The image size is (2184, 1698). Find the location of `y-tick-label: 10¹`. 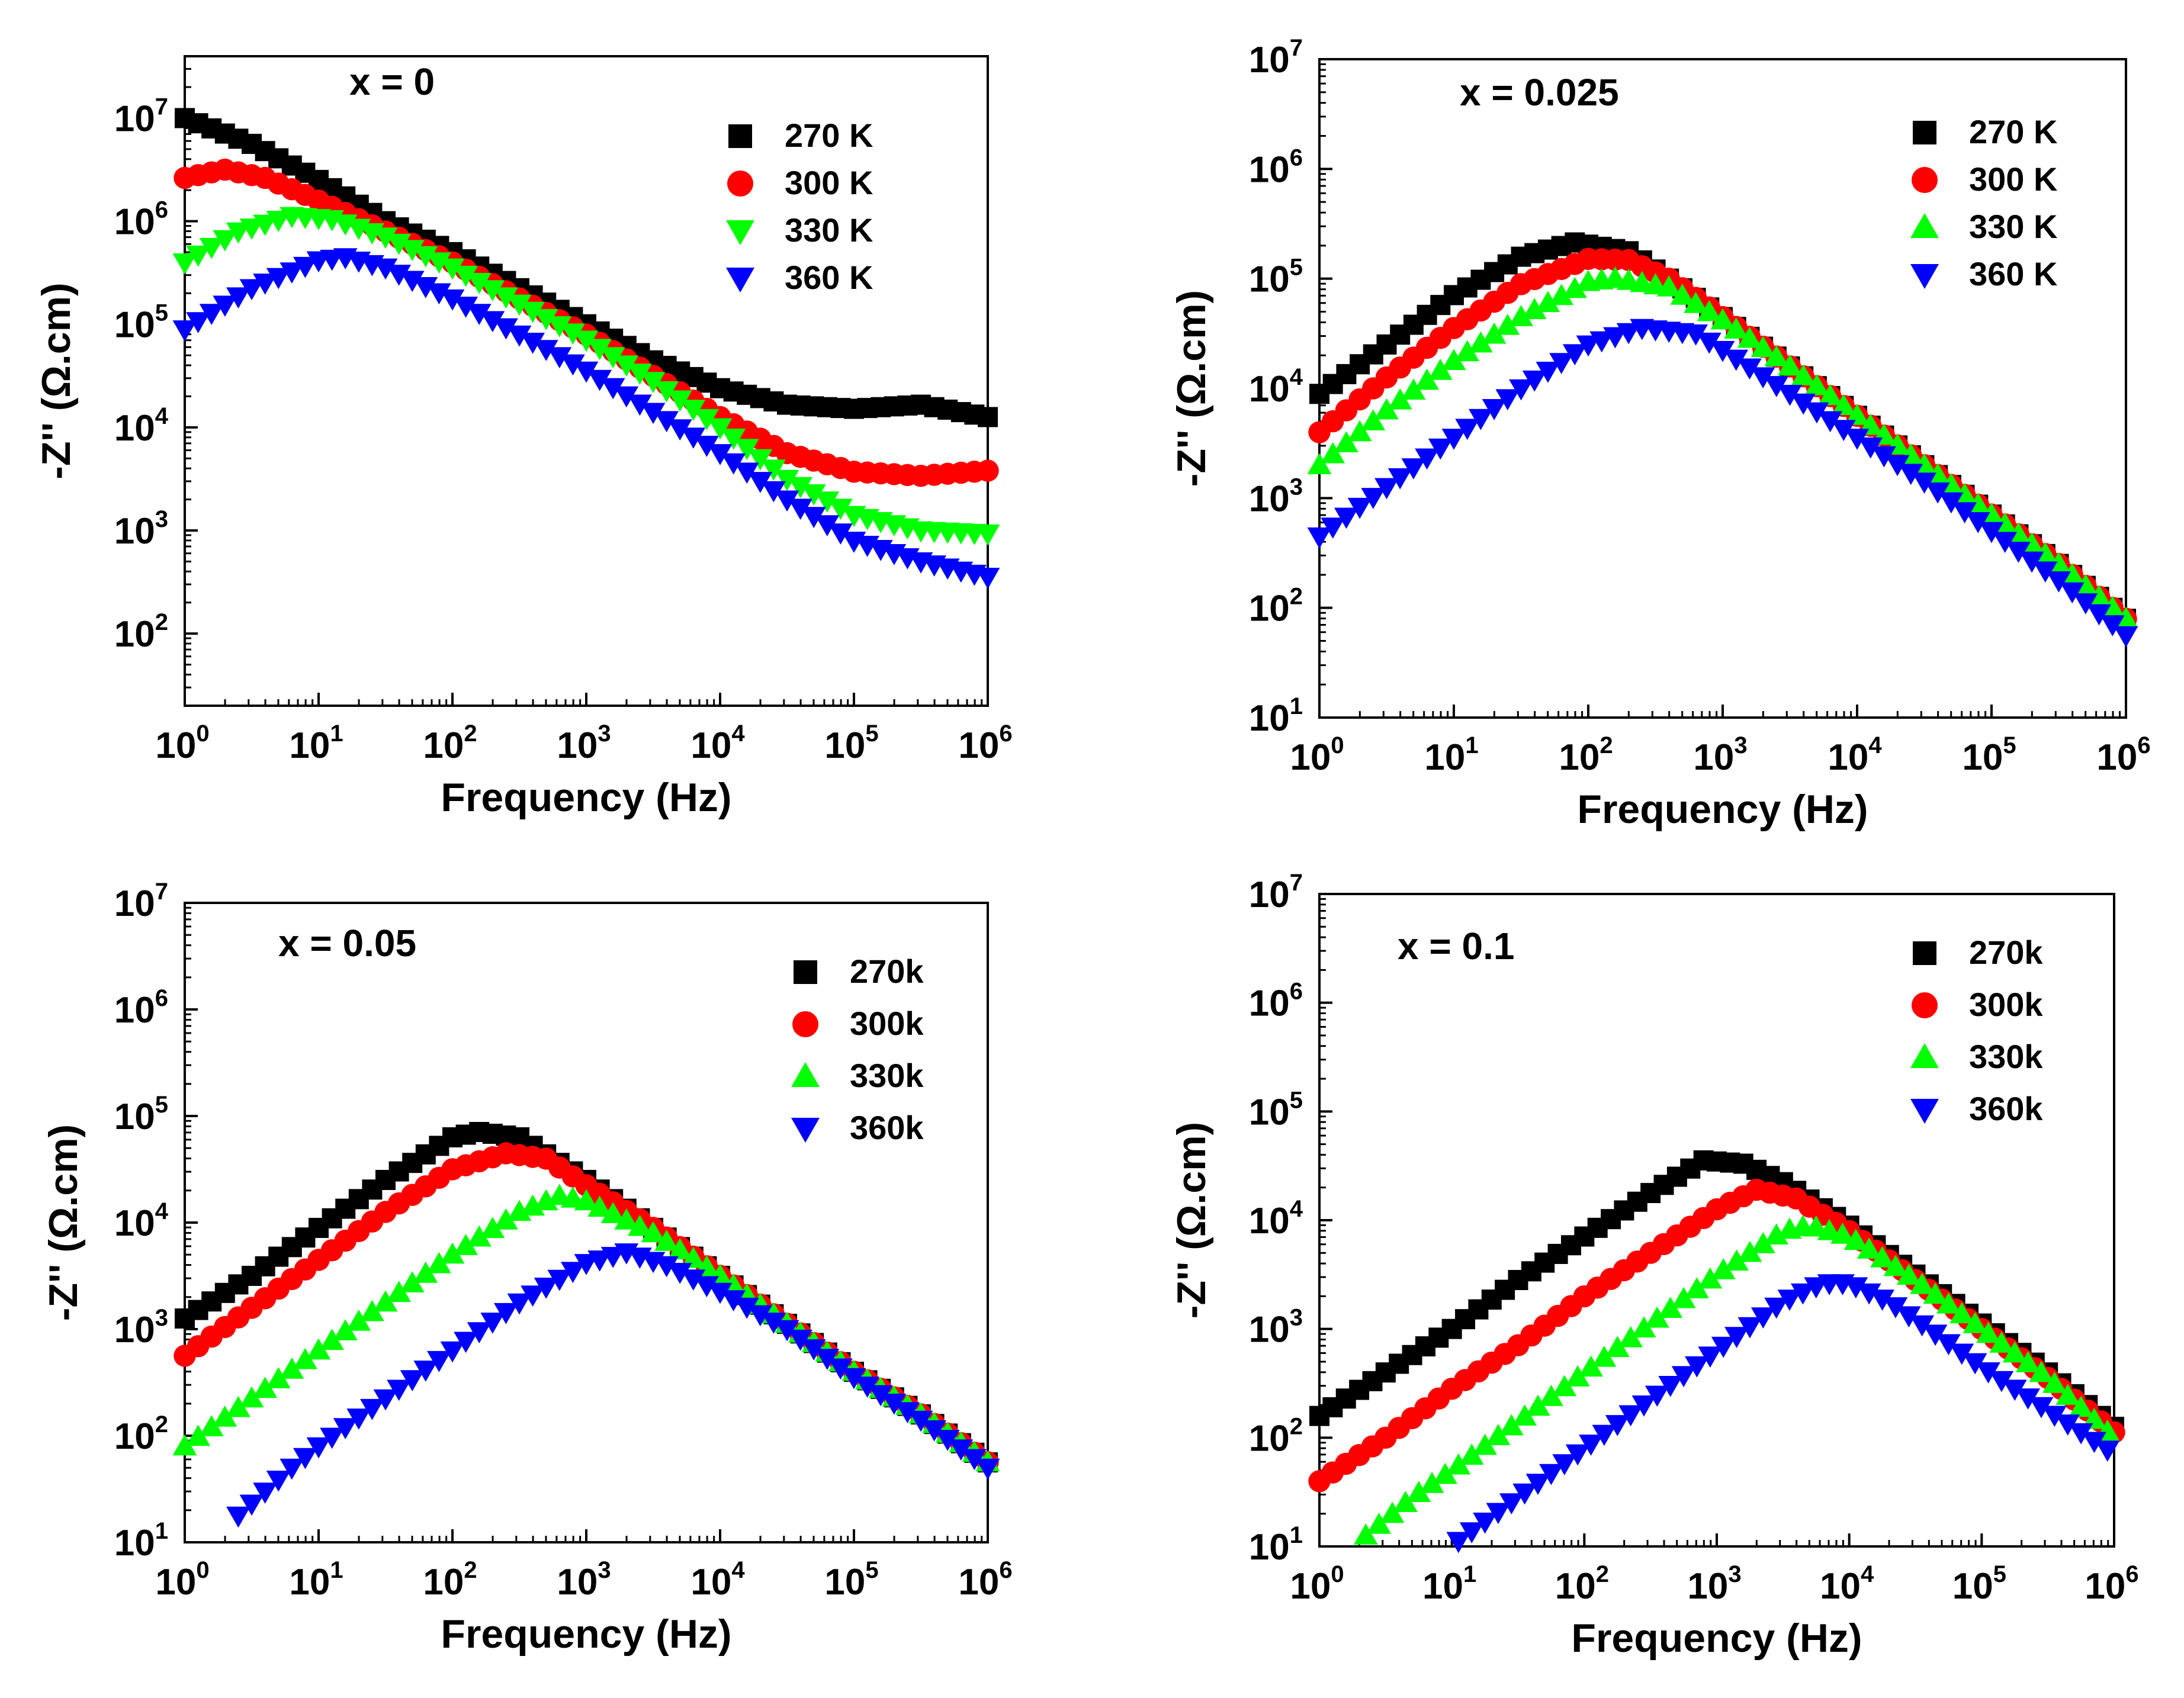

y-tick-label: 10¹ is located at coordinates (1276, 1545).